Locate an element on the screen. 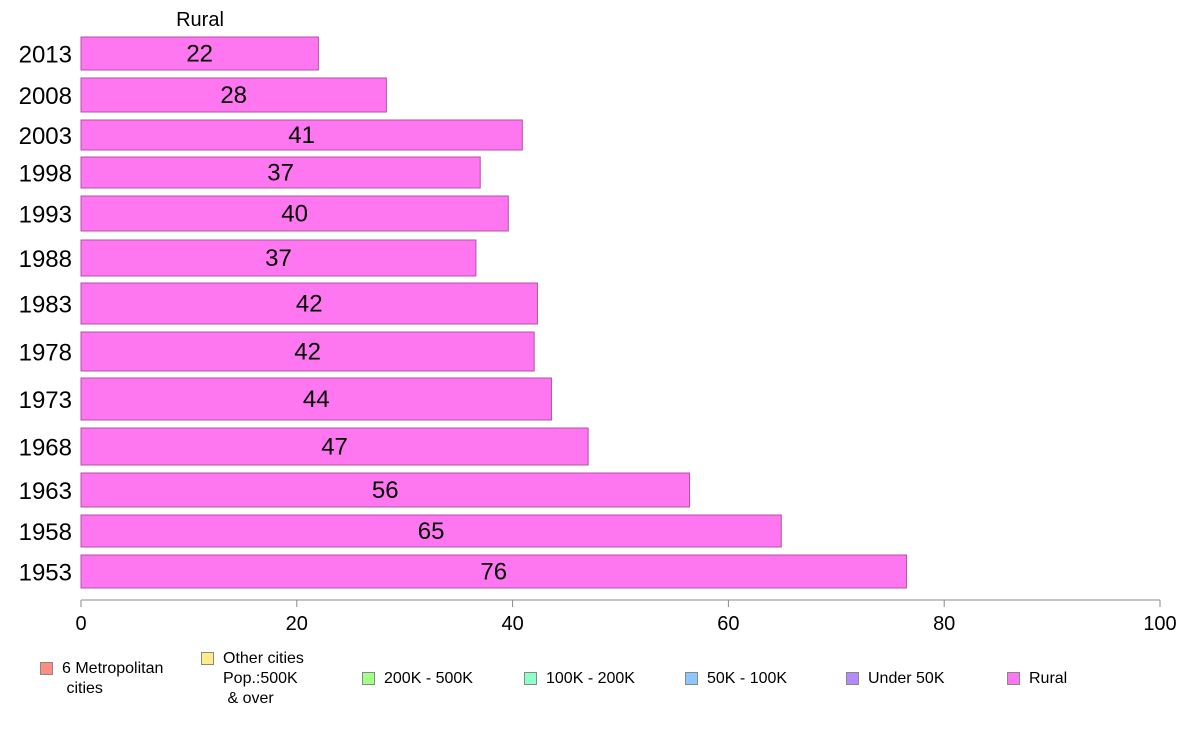  category-label-2013: 2013 is located at coordinates (45, 55).